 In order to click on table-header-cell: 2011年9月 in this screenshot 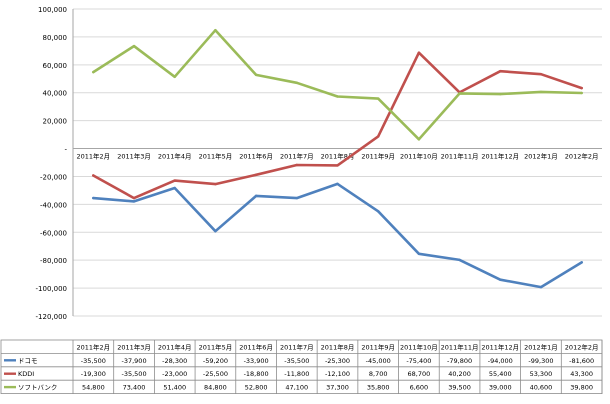, I will do `click(378, 346)`.